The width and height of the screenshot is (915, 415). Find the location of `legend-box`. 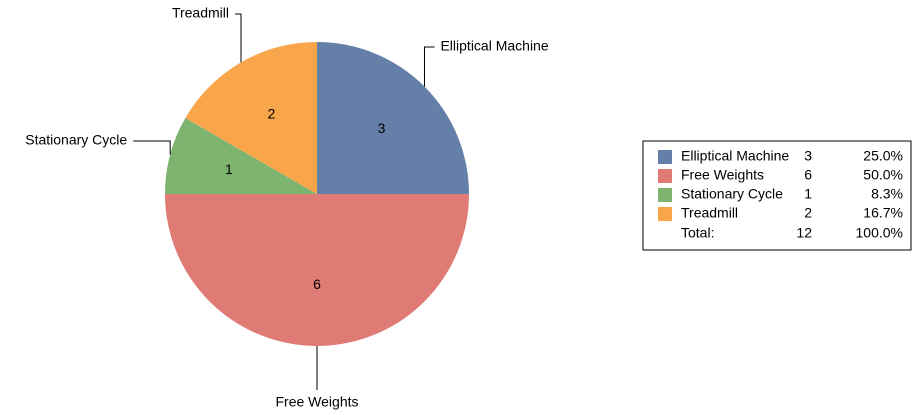

legend-box is located at coordinates (777, 195).